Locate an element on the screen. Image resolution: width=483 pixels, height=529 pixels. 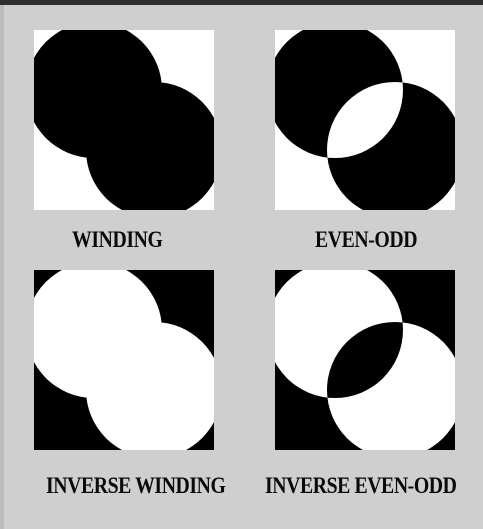
inverse-winding-label: INVERSE WINDING is located at coordinates (136, 485).